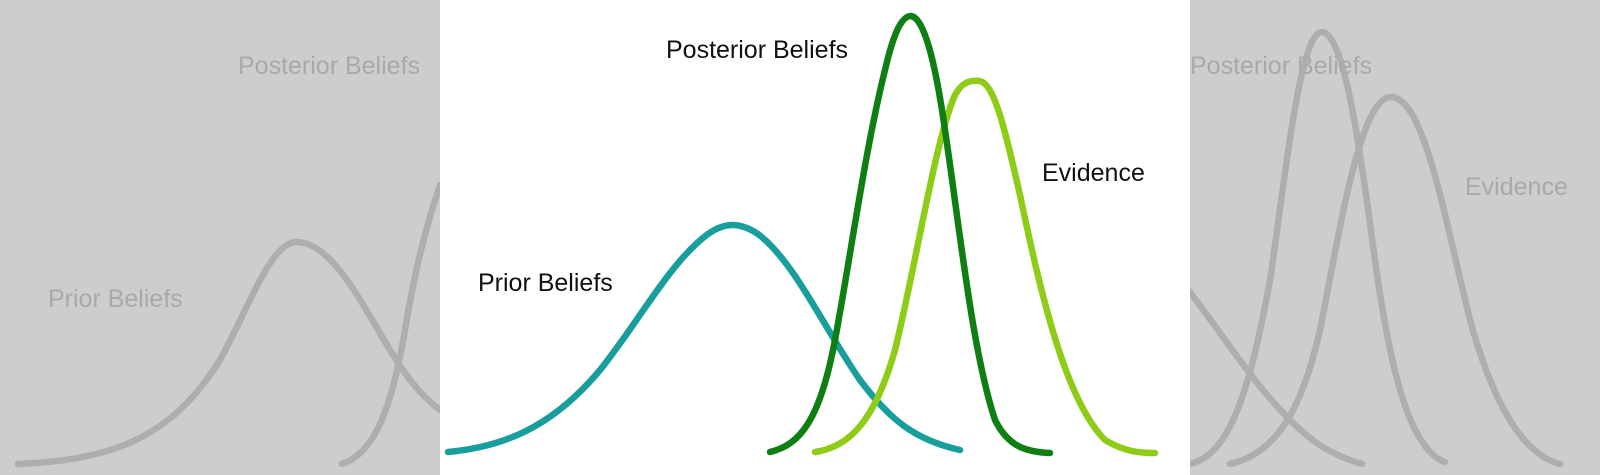  Describe the element at coordinates (229, 353) in the screenshot. I see `ghost-prior-curve-left` at that location.